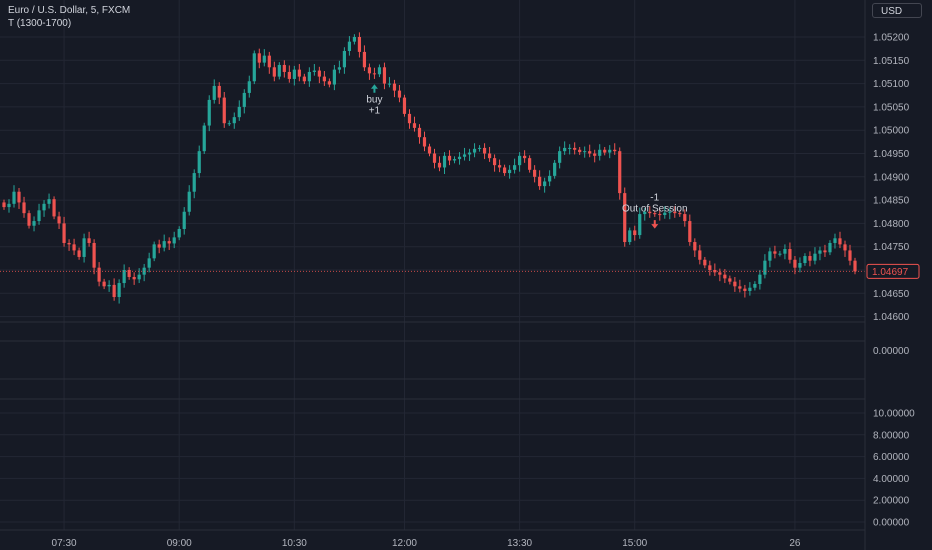 Image resolution: width=932 pixels, height=550 pixels. Describe the element at coordinates (655, 209) in the screenshot. I see `exit-label: Out of Session` at that location.